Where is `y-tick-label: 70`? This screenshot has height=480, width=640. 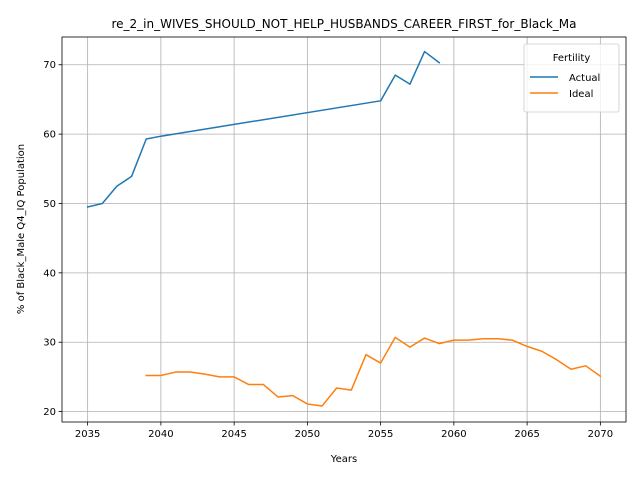
y-tick-label: 70 is located at coordinates (49, 65).